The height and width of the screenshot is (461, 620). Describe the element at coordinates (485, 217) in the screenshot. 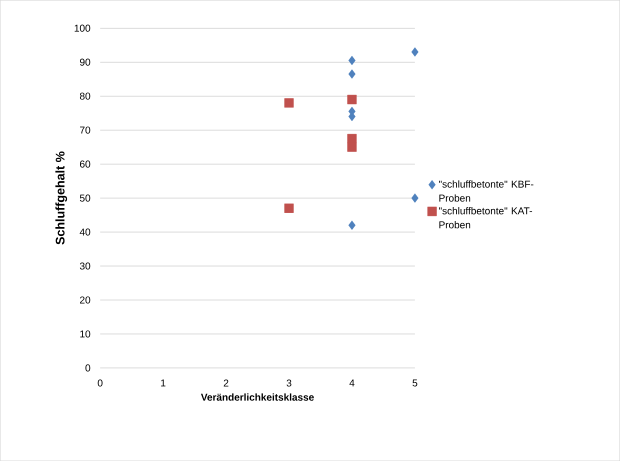

I see `legend-label: "schluffbetonte" KAT-Proben` at that location.